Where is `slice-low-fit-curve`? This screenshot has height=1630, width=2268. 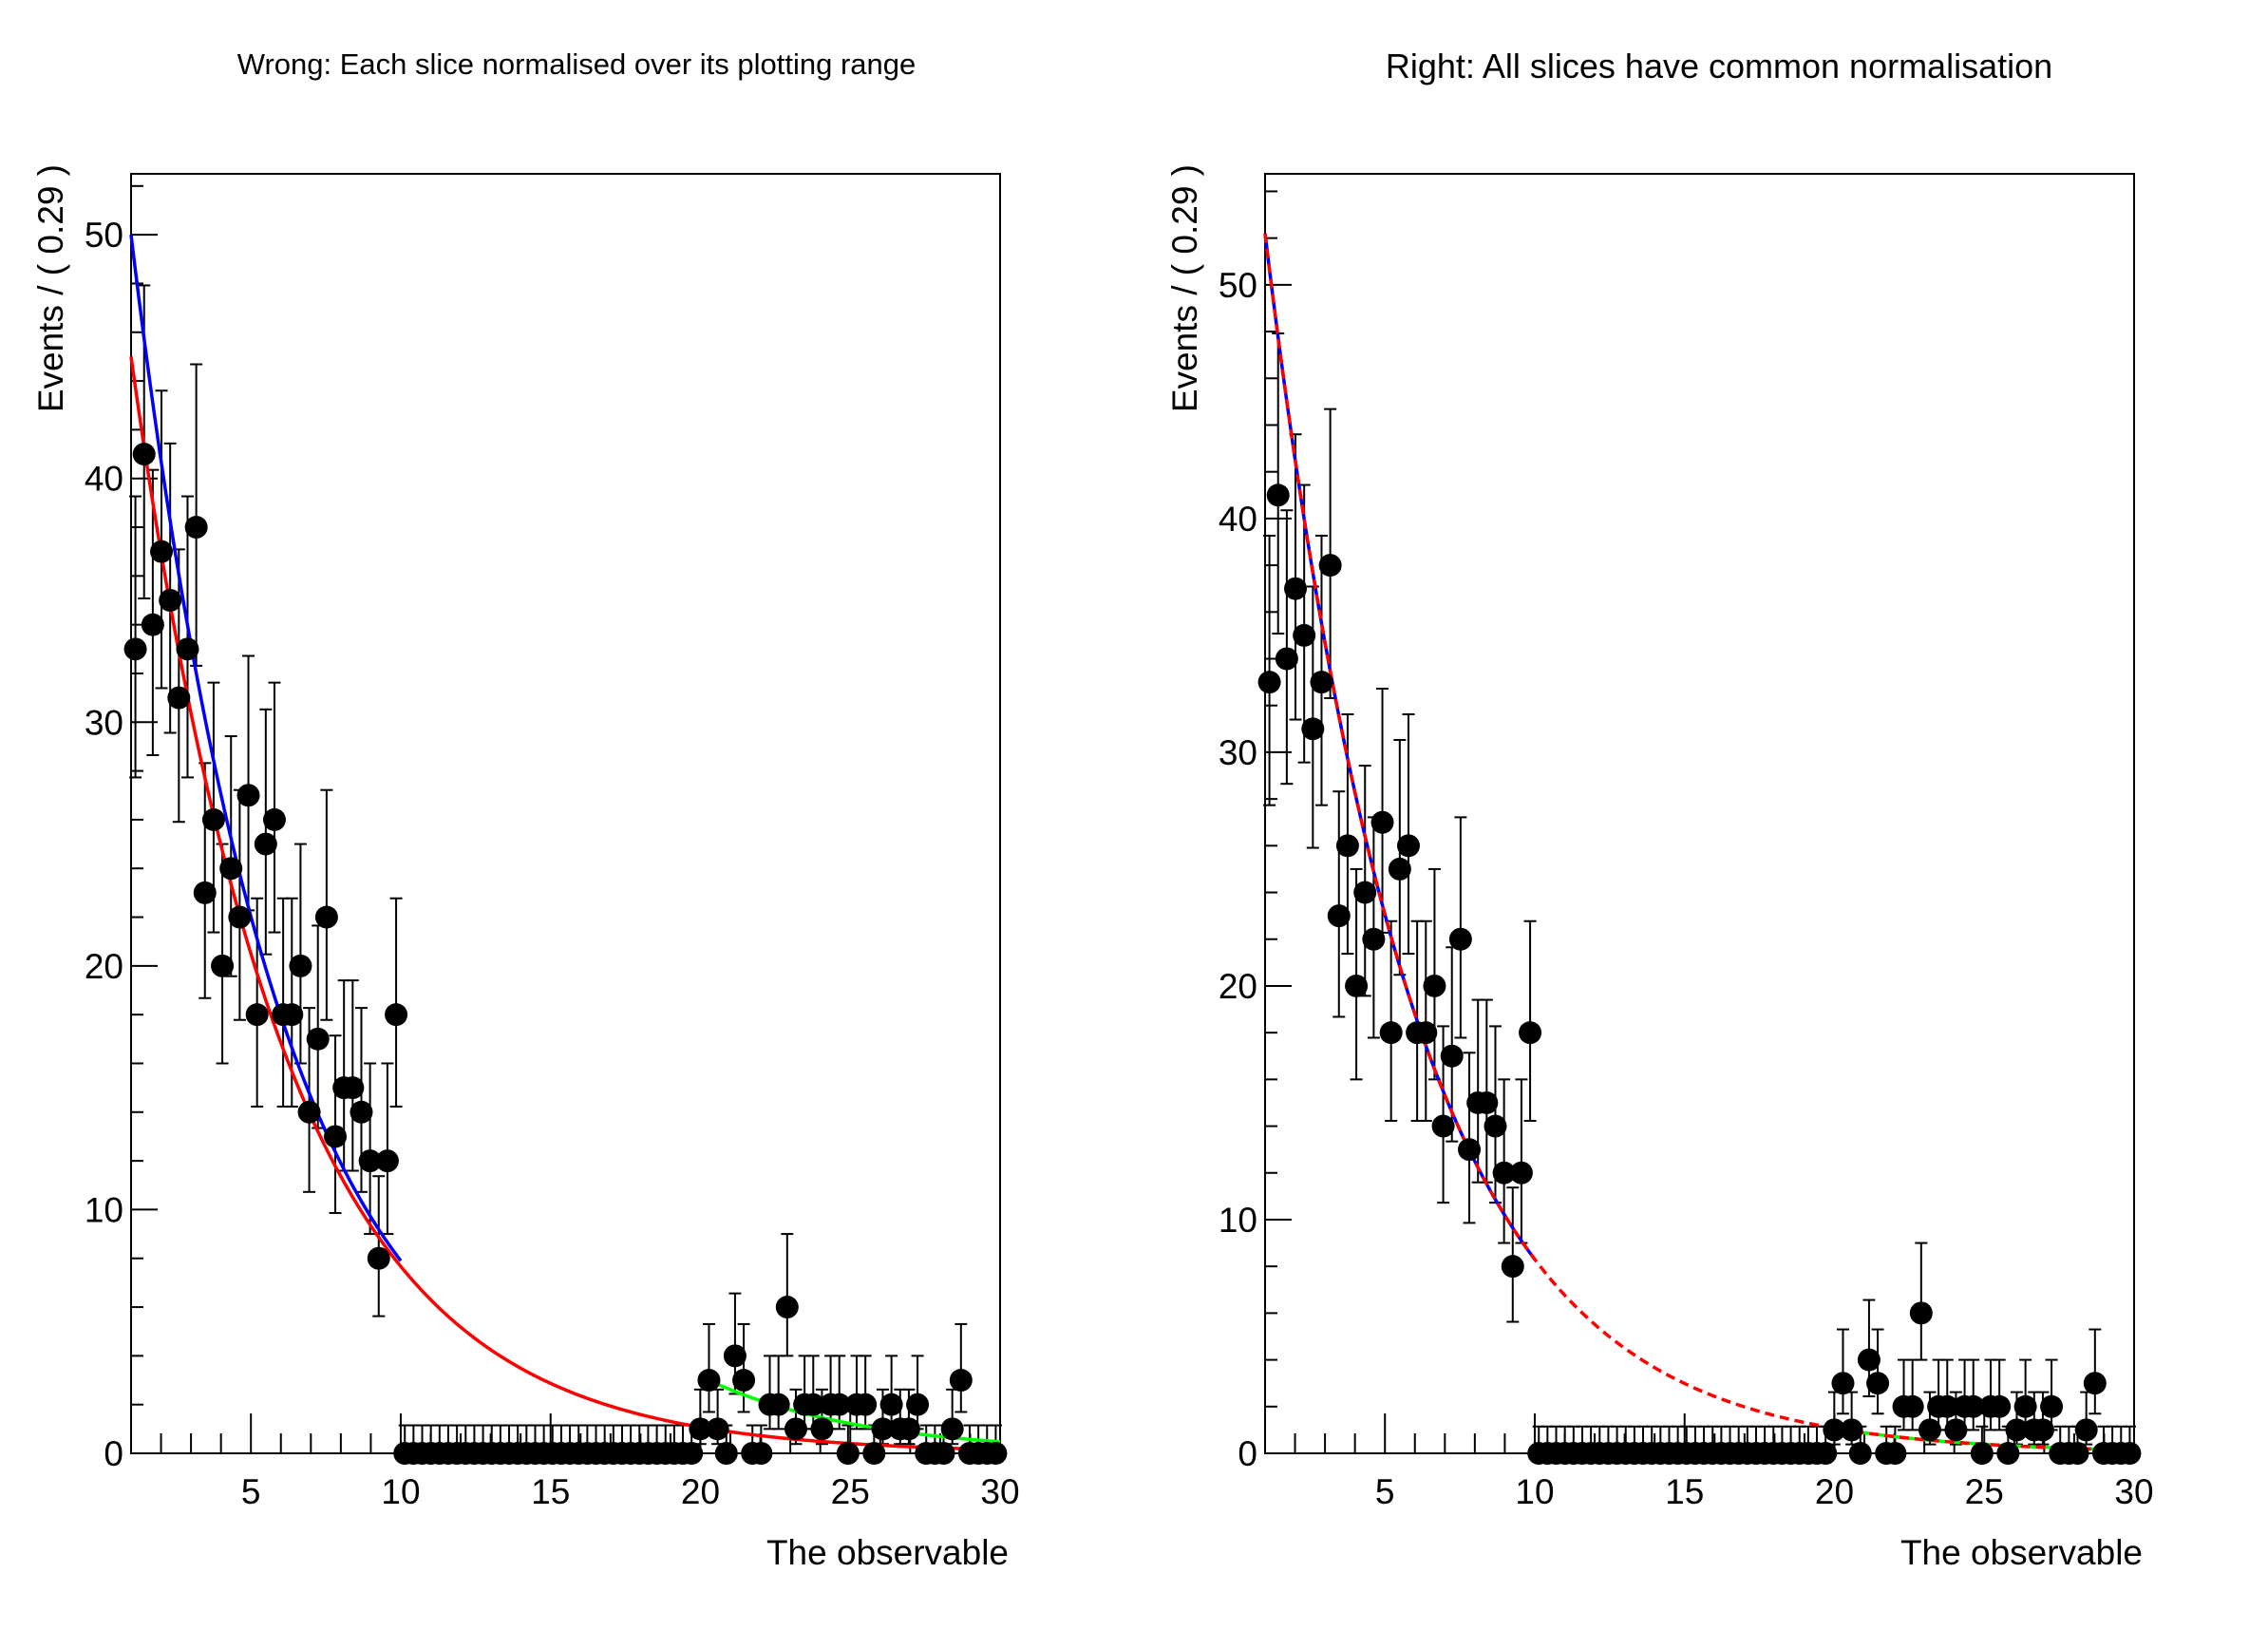 slice-low-fit-curve is located at coordinates (266, 748).